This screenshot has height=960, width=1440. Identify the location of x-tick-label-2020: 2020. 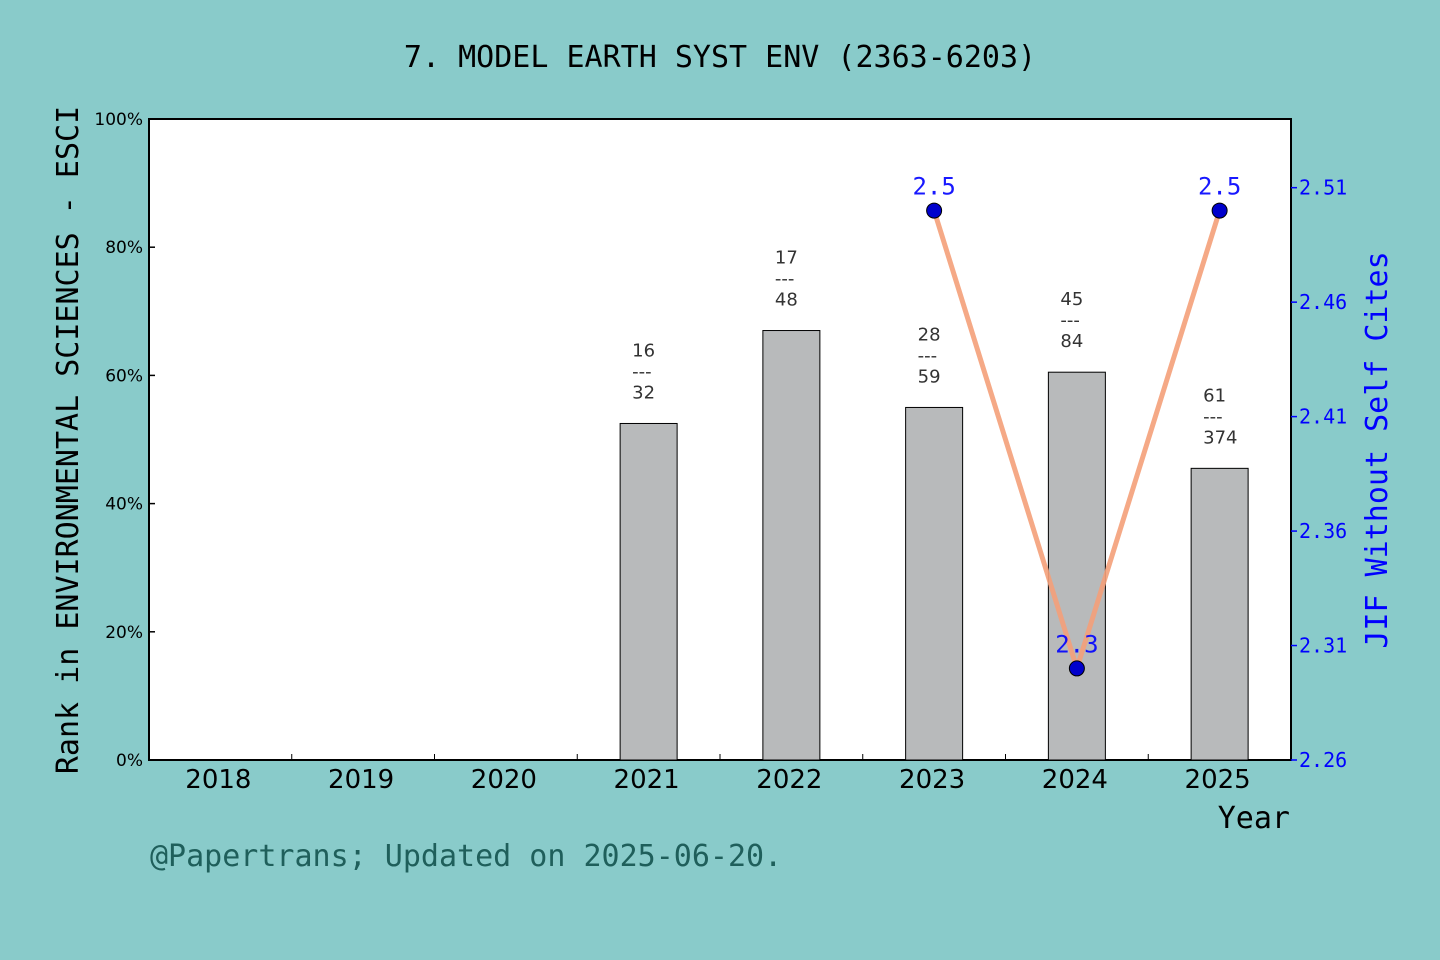
(504, 780).